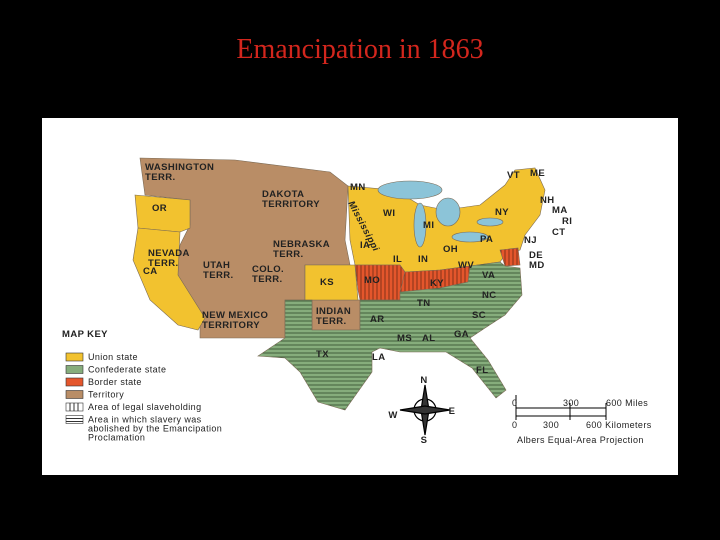  What do you see at coordinates (547, 200) in the screenshot?
I see `region-label: NH` at bounding box center [547, 200].